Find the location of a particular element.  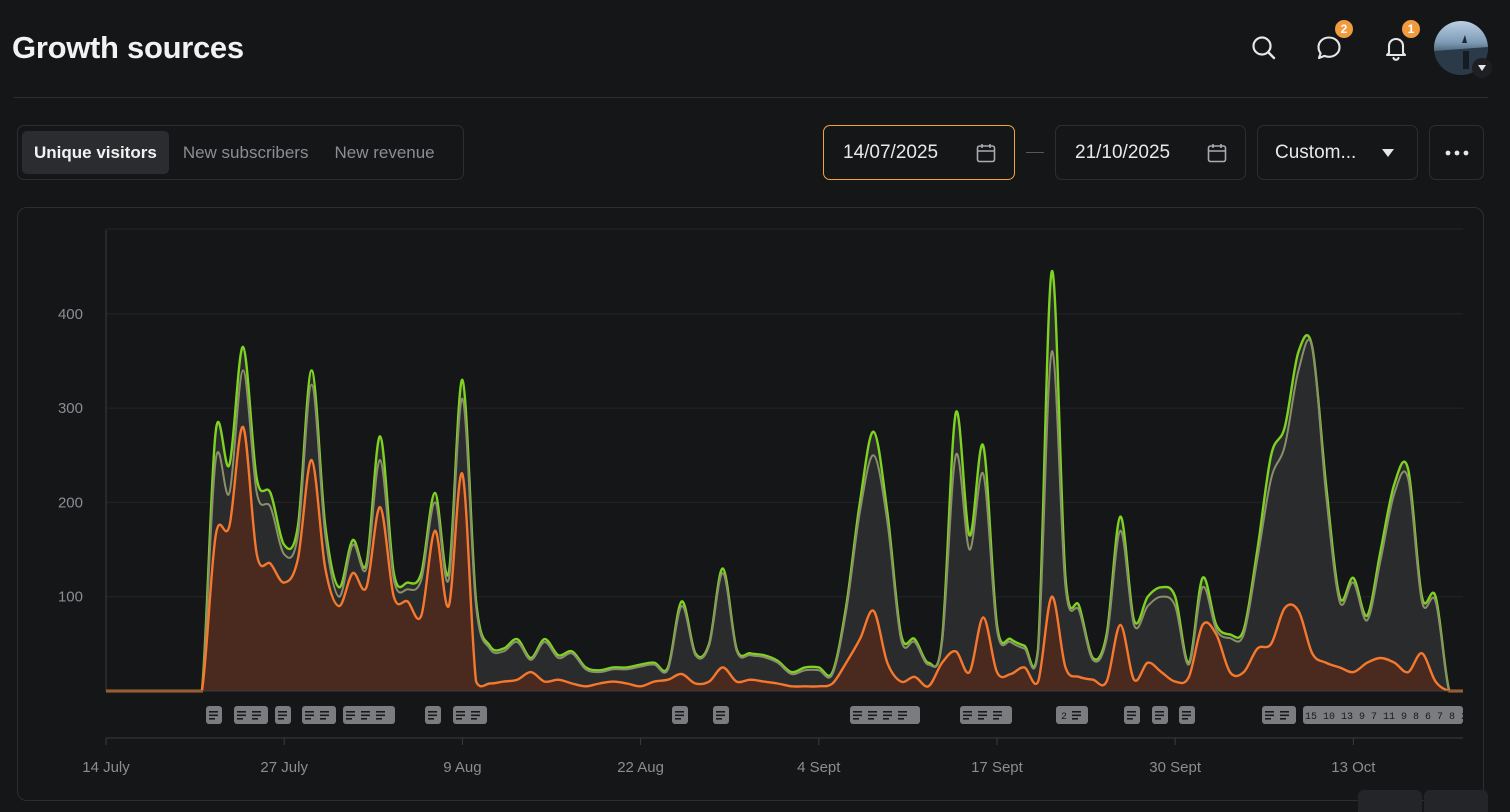

start-date-value: 14/07/2025 is located at coordinates (891, 152).